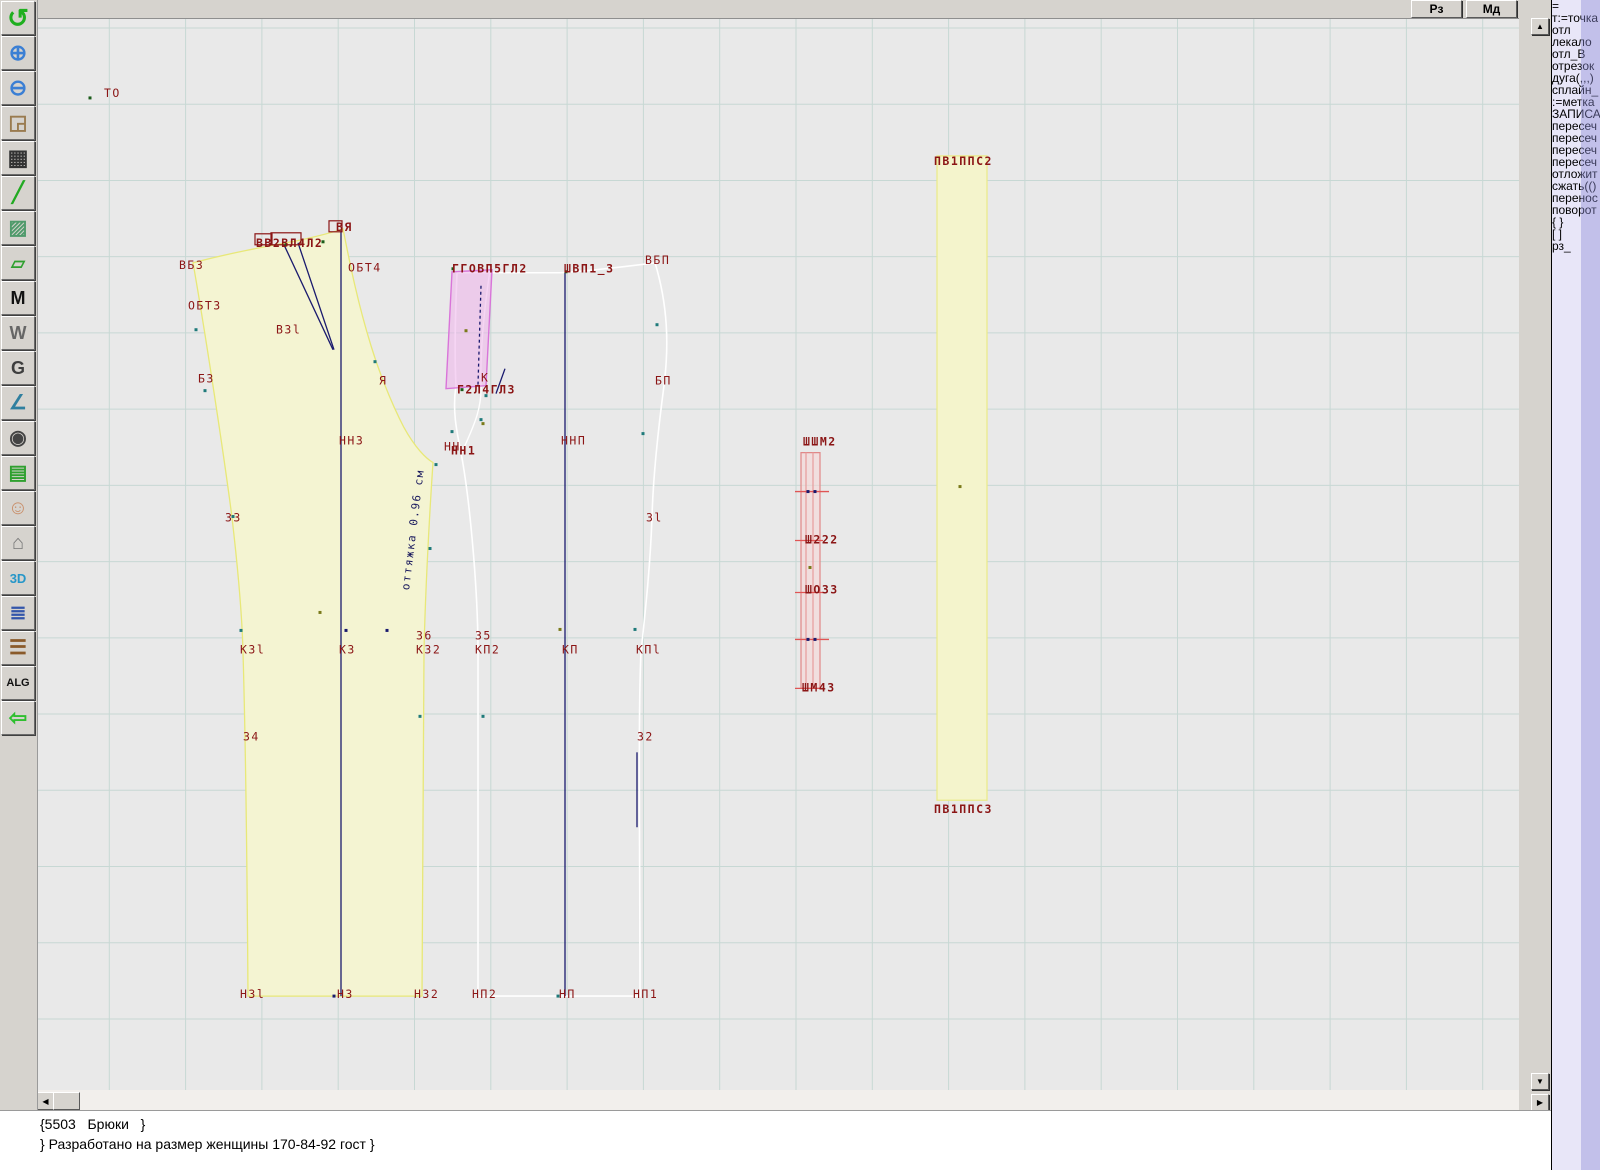 Image resolution: width=1600 pixels, height=1170 pixels. Describe the element at coordinates (1540, 1102) in the screenshot. I see `hscroll-right-icon: ▶` at that location.